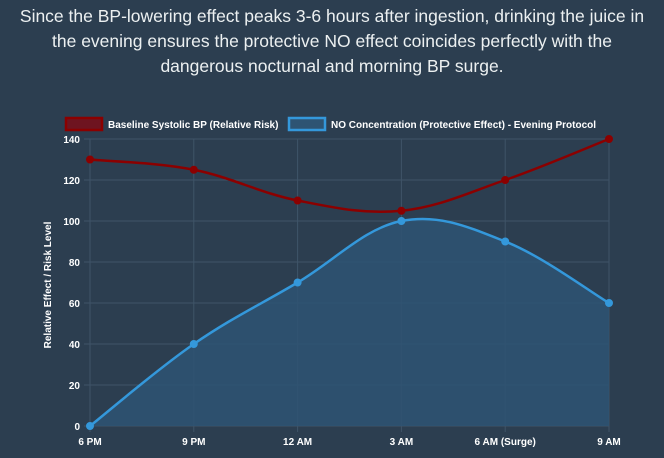 The image size is (664, 458). What do you see at coordinates (75, 345) in the screenshot?
I see `y-tick-label: 40` at bounding box center [75, 345].